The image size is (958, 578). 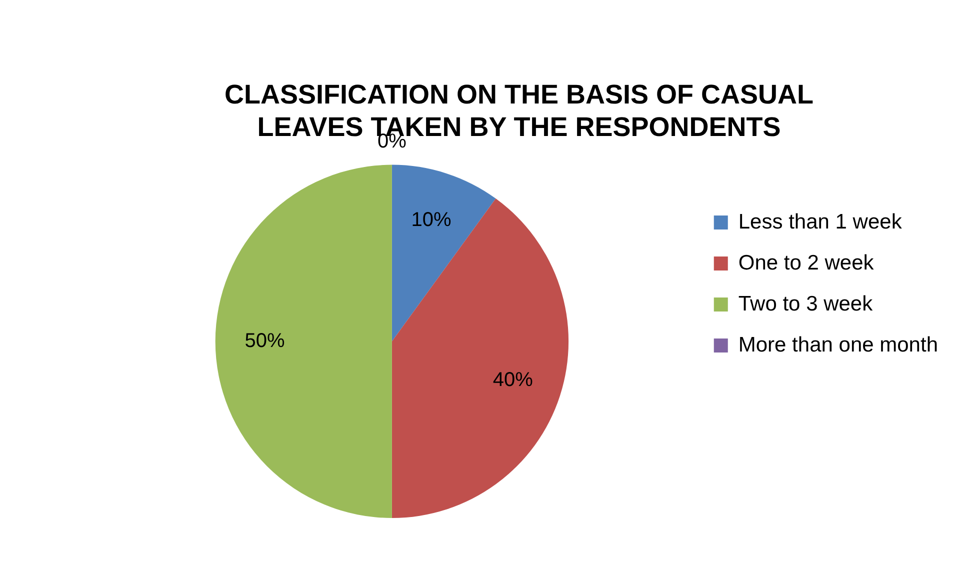 What do you see at coordinates (265, 341) in the screenshot?
I see `data-label: 50%` at bounding box center [265, 341].